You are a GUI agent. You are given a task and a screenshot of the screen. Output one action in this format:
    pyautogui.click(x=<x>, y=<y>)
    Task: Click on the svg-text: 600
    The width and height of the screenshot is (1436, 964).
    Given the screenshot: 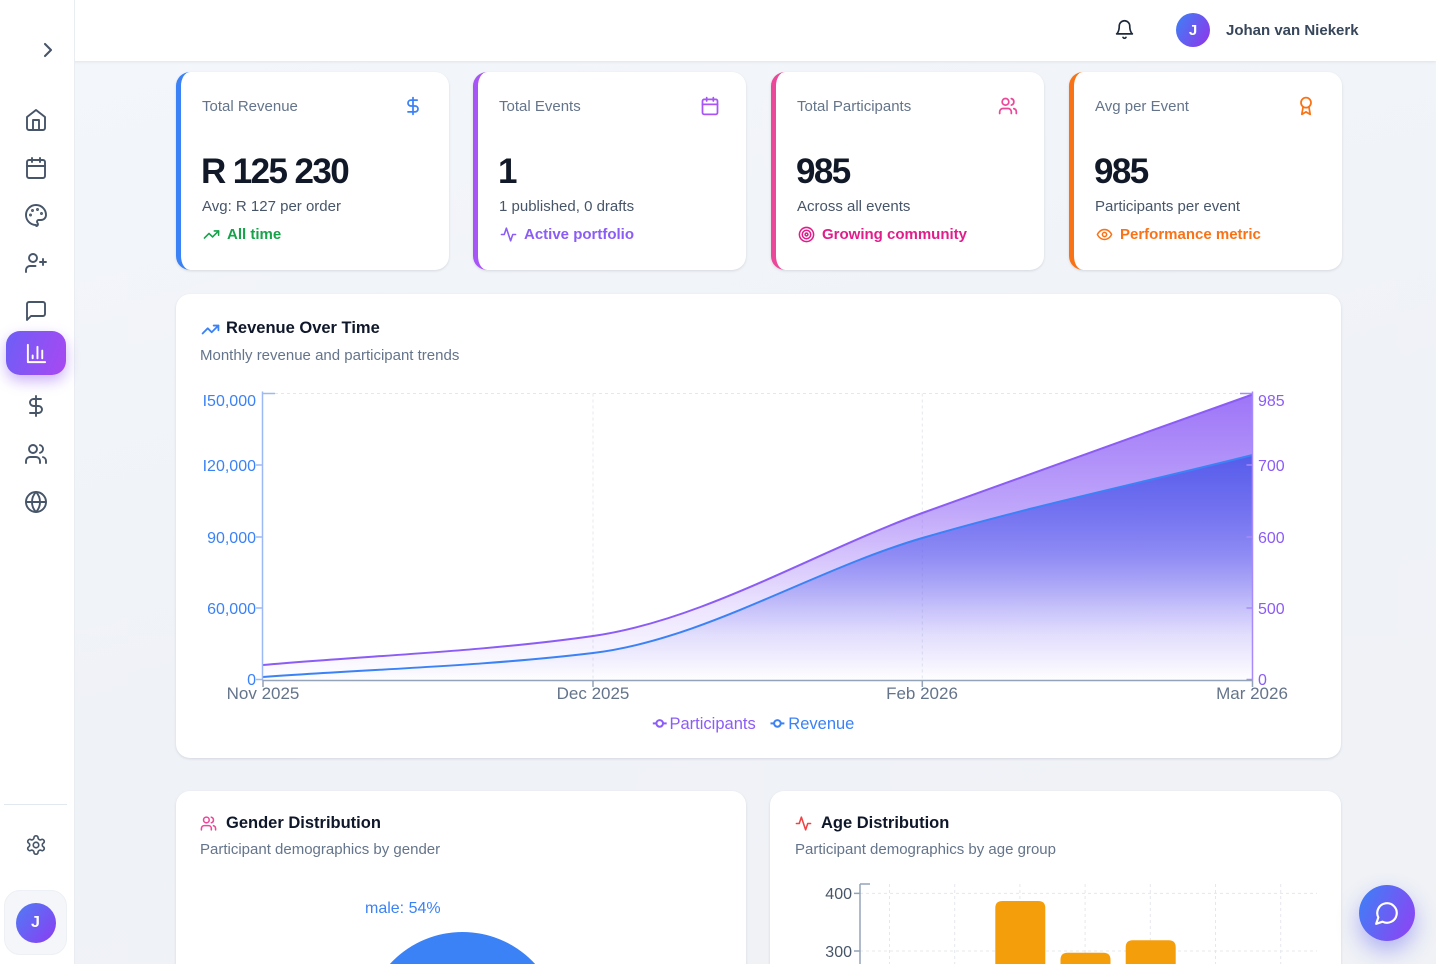 What is the action you would take?
    pyautogui.click(x=1271, y=538)
    